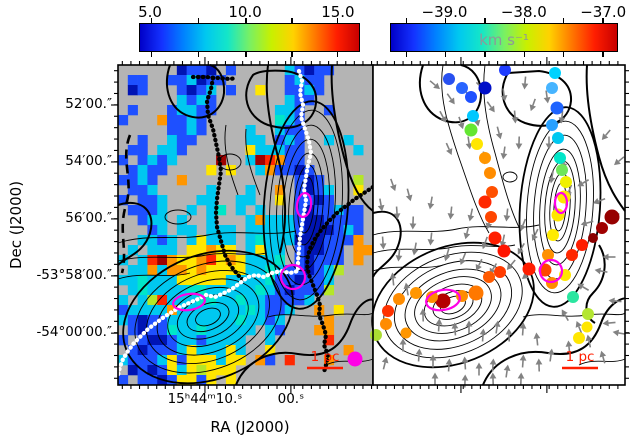 This screenshot has width=630, height=444. I want to click on dec-tick-label: 56′00.″, so click(88, 217).